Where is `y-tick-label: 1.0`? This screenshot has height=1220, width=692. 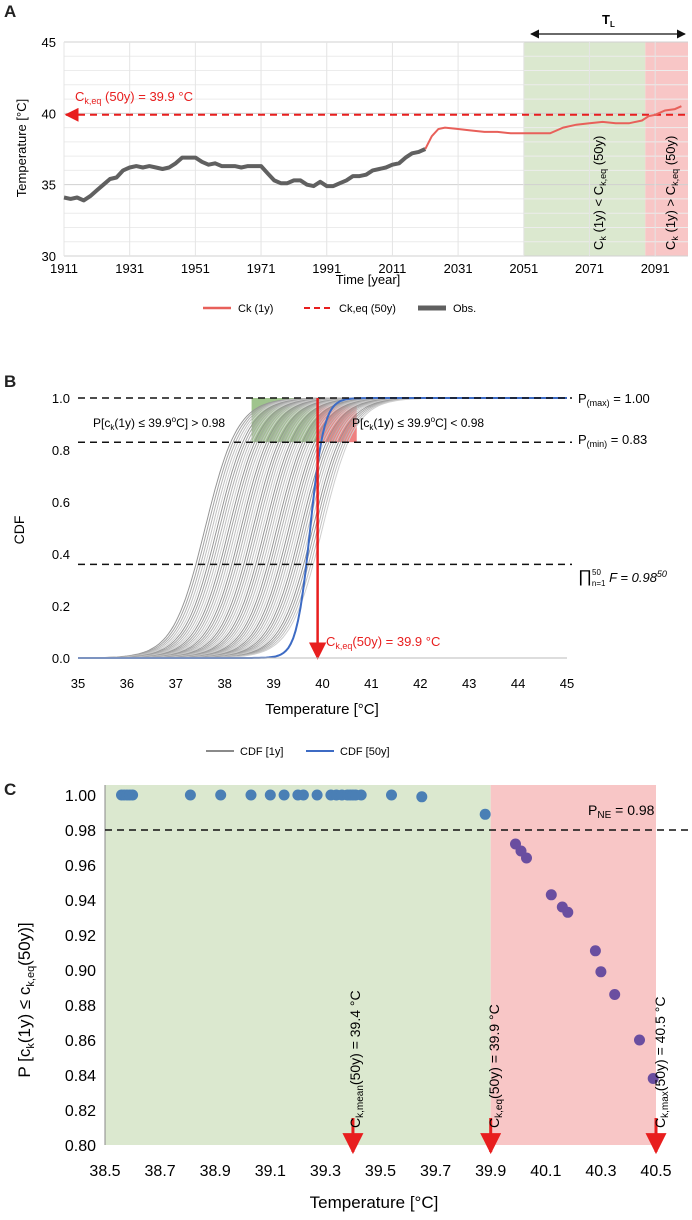
y-tick-label: 1.0 is located at coordinates (61, 398).